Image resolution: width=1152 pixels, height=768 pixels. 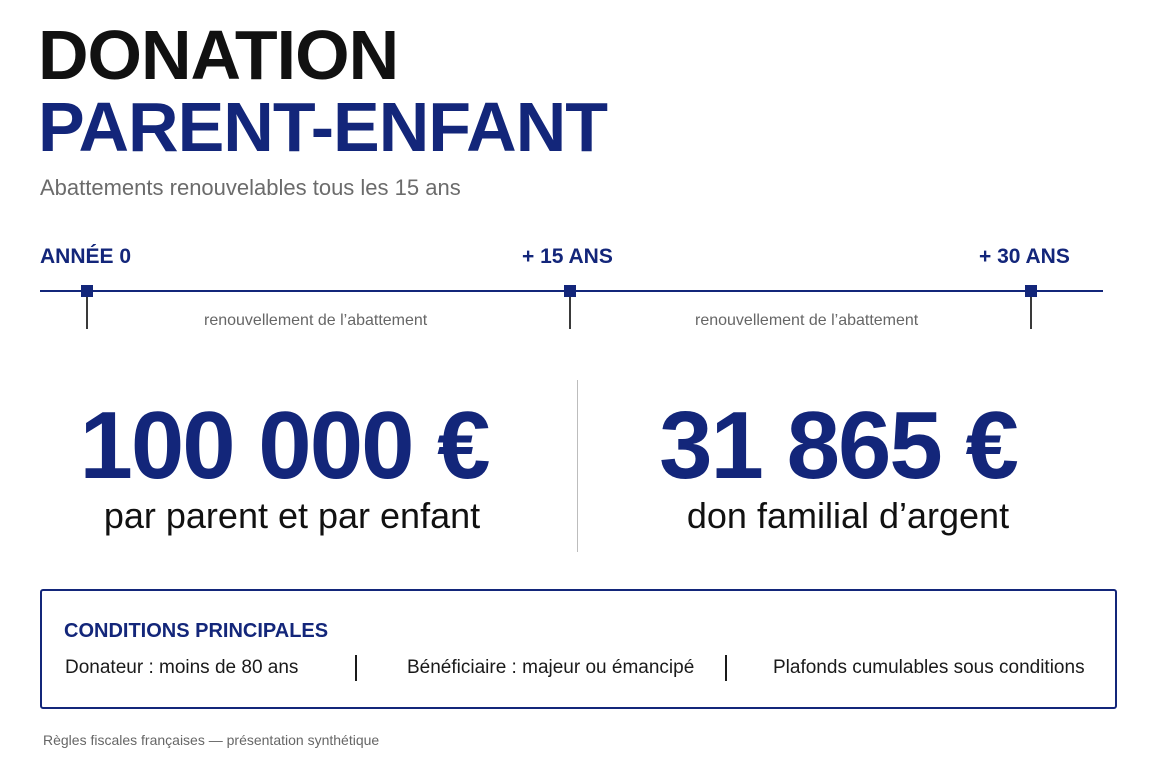 I want to click on stat-value-parent-child: 100 000 €, so click(x=284, y=445).